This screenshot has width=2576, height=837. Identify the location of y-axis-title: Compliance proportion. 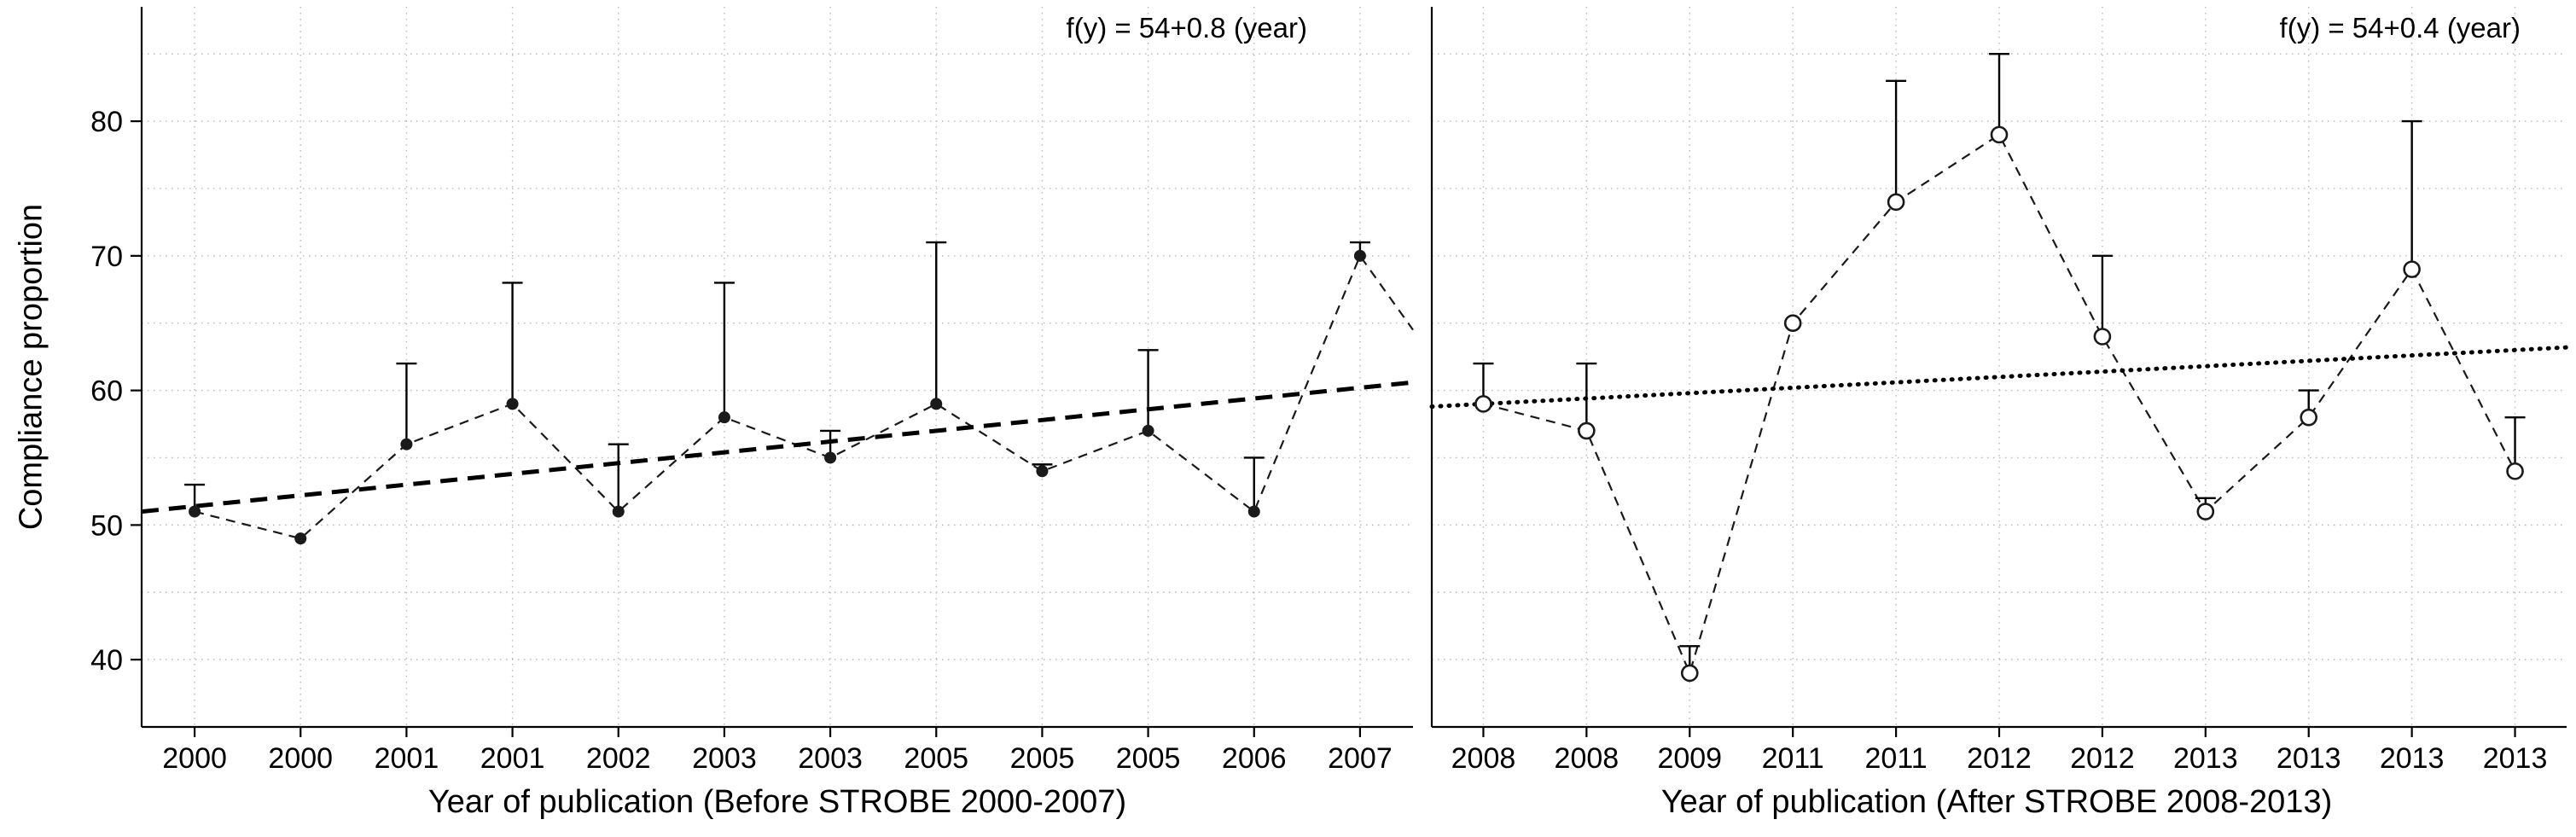
(31, 367).